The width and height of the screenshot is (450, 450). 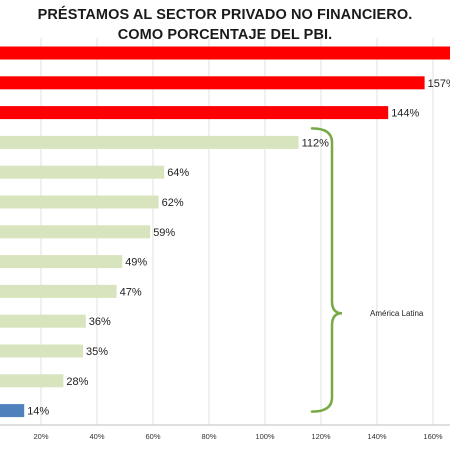 I want to click on bar-value-label: 36%, so click(x=100, y=322).